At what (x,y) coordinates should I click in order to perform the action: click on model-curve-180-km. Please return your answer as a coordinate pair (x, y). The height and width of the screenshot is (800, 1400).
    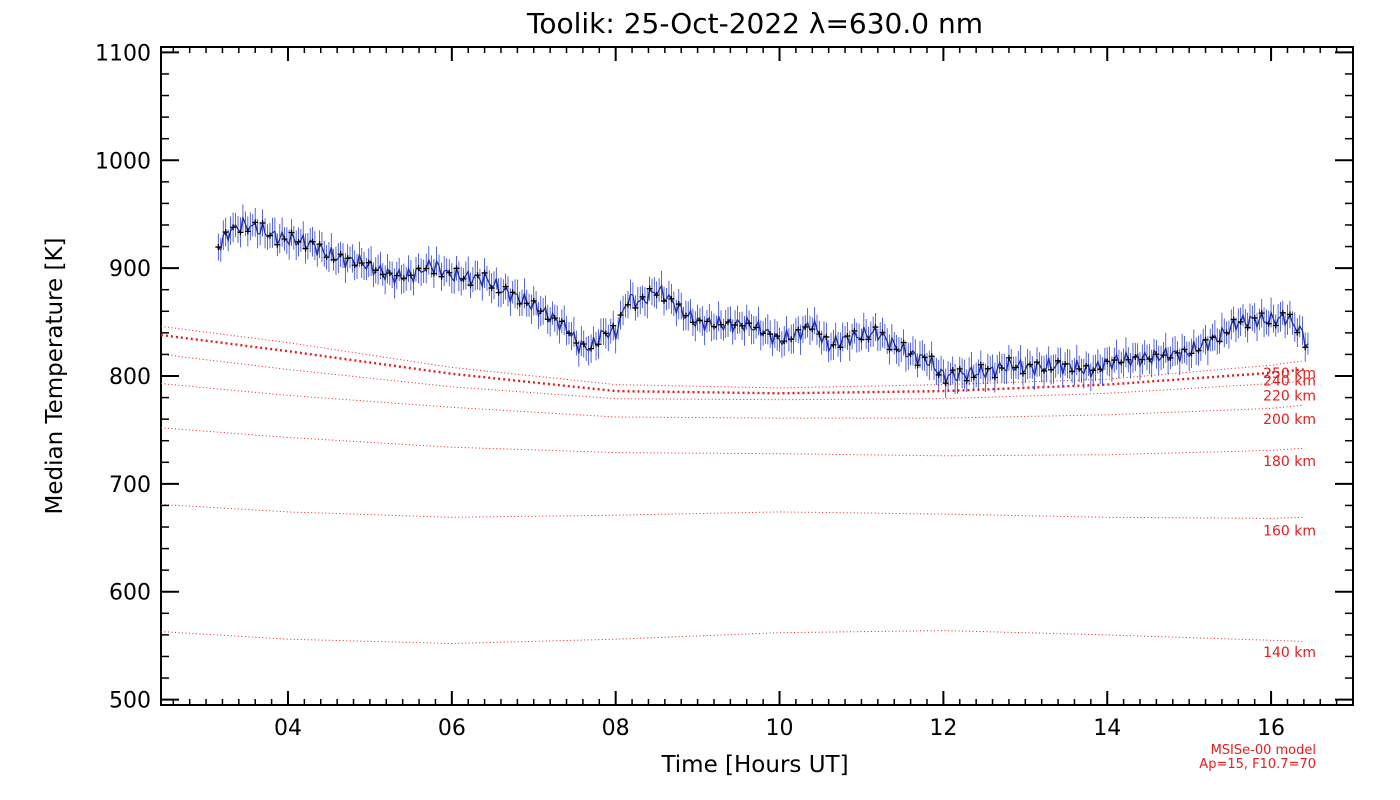
    Looking at the image, I should click on (732, 442).